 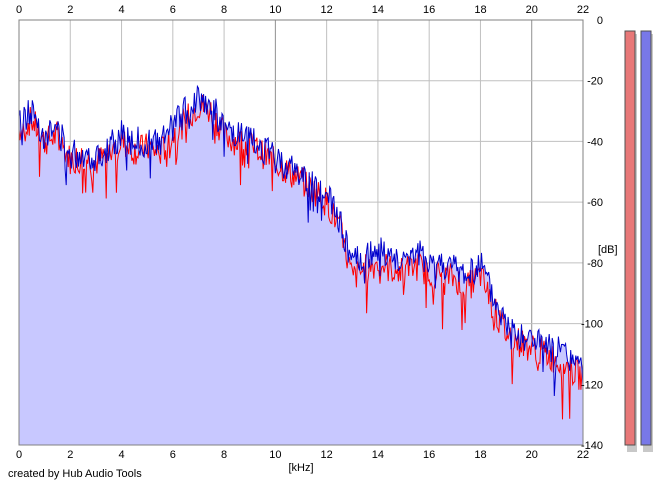 What do you see at coordinates (592, 325) in the screenshot?
I see `y-tick-label: -100` at bounding box center [592, 325].